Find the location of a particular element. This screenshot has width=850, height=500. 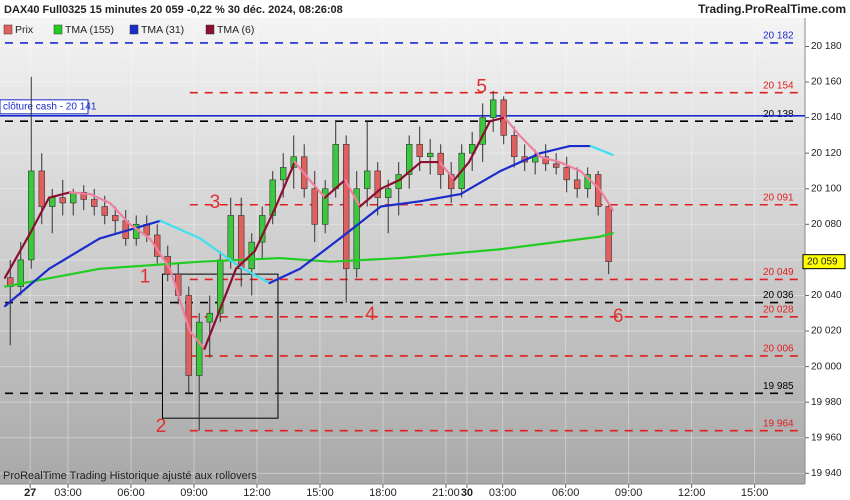

x-tick-label: 09:00 is located at coordinates (629, 493).